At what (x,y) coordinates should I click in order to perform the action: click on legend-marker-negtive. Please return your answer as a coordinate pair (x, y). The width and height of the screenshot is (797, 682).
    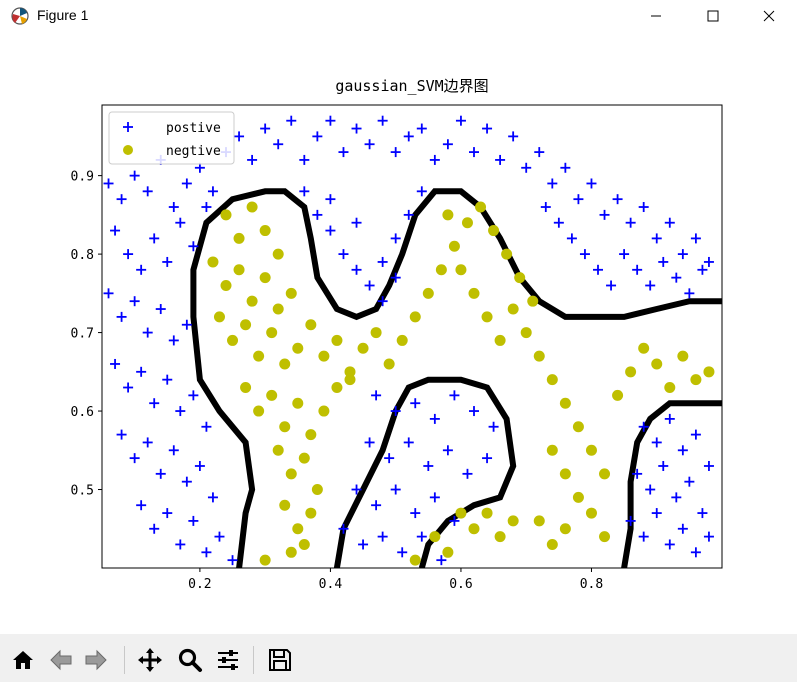
    Looking at the image, I should click on (128, 150).